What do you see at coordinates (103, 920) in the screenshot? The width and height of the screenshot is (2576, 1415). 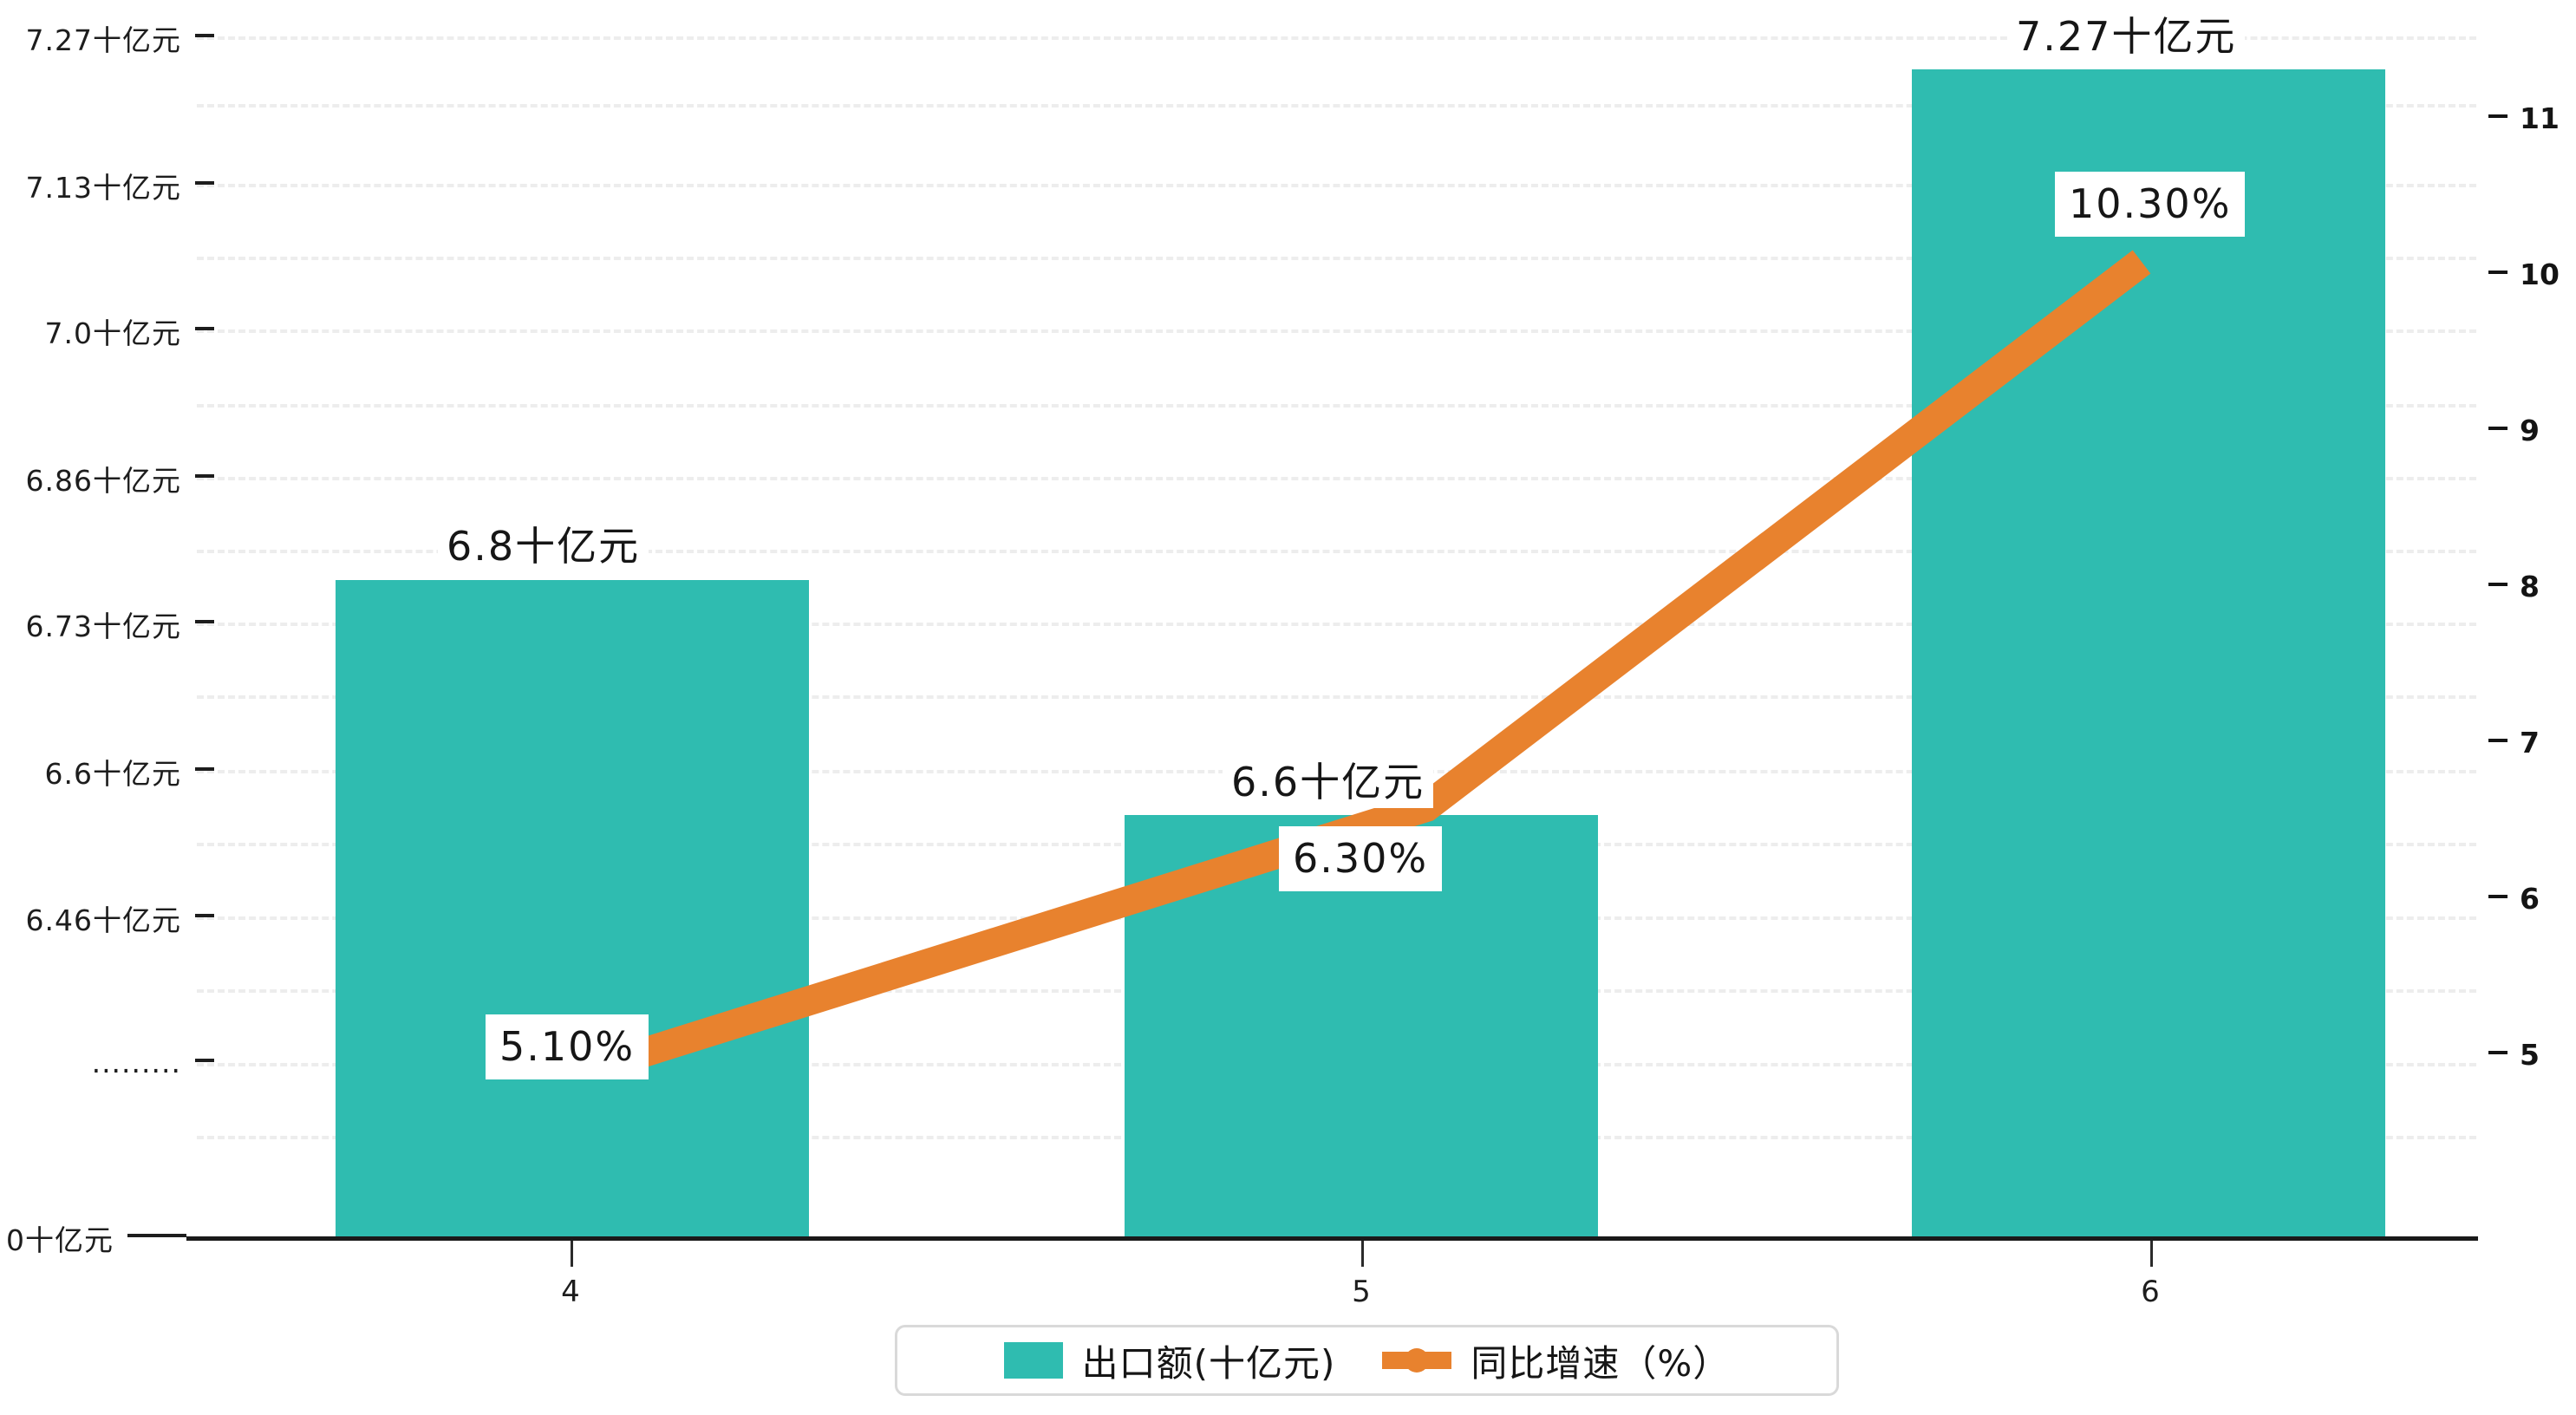 I see `y-axis-left-tick-label: 6.46十亿元` at bounding box center [103, 920].